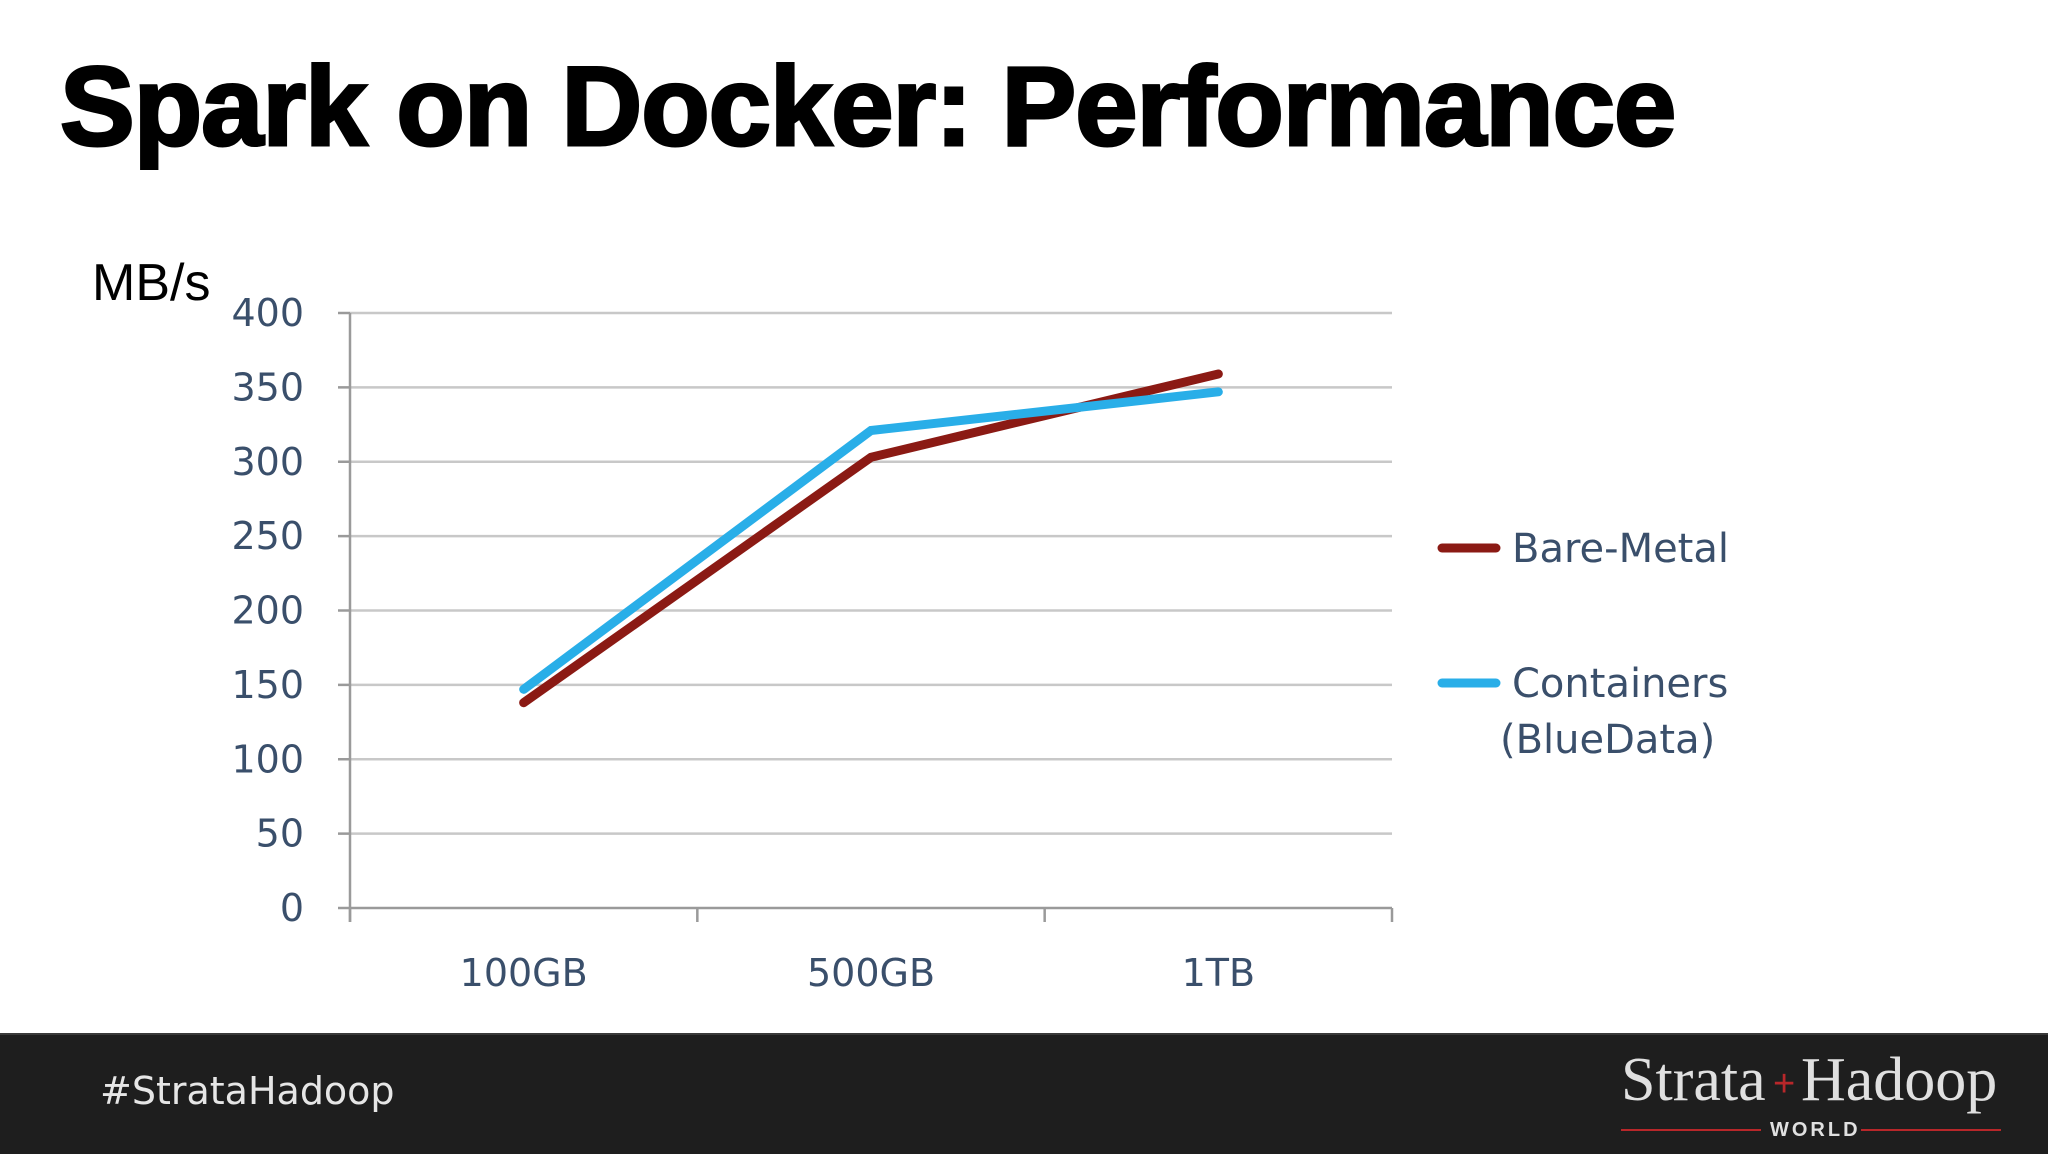 The width and height of the screenshot is (2048, 1154). Describe the element at coordinates (524, 973) in the screenshot. I see `x-tick-label: 100GB` at that location.